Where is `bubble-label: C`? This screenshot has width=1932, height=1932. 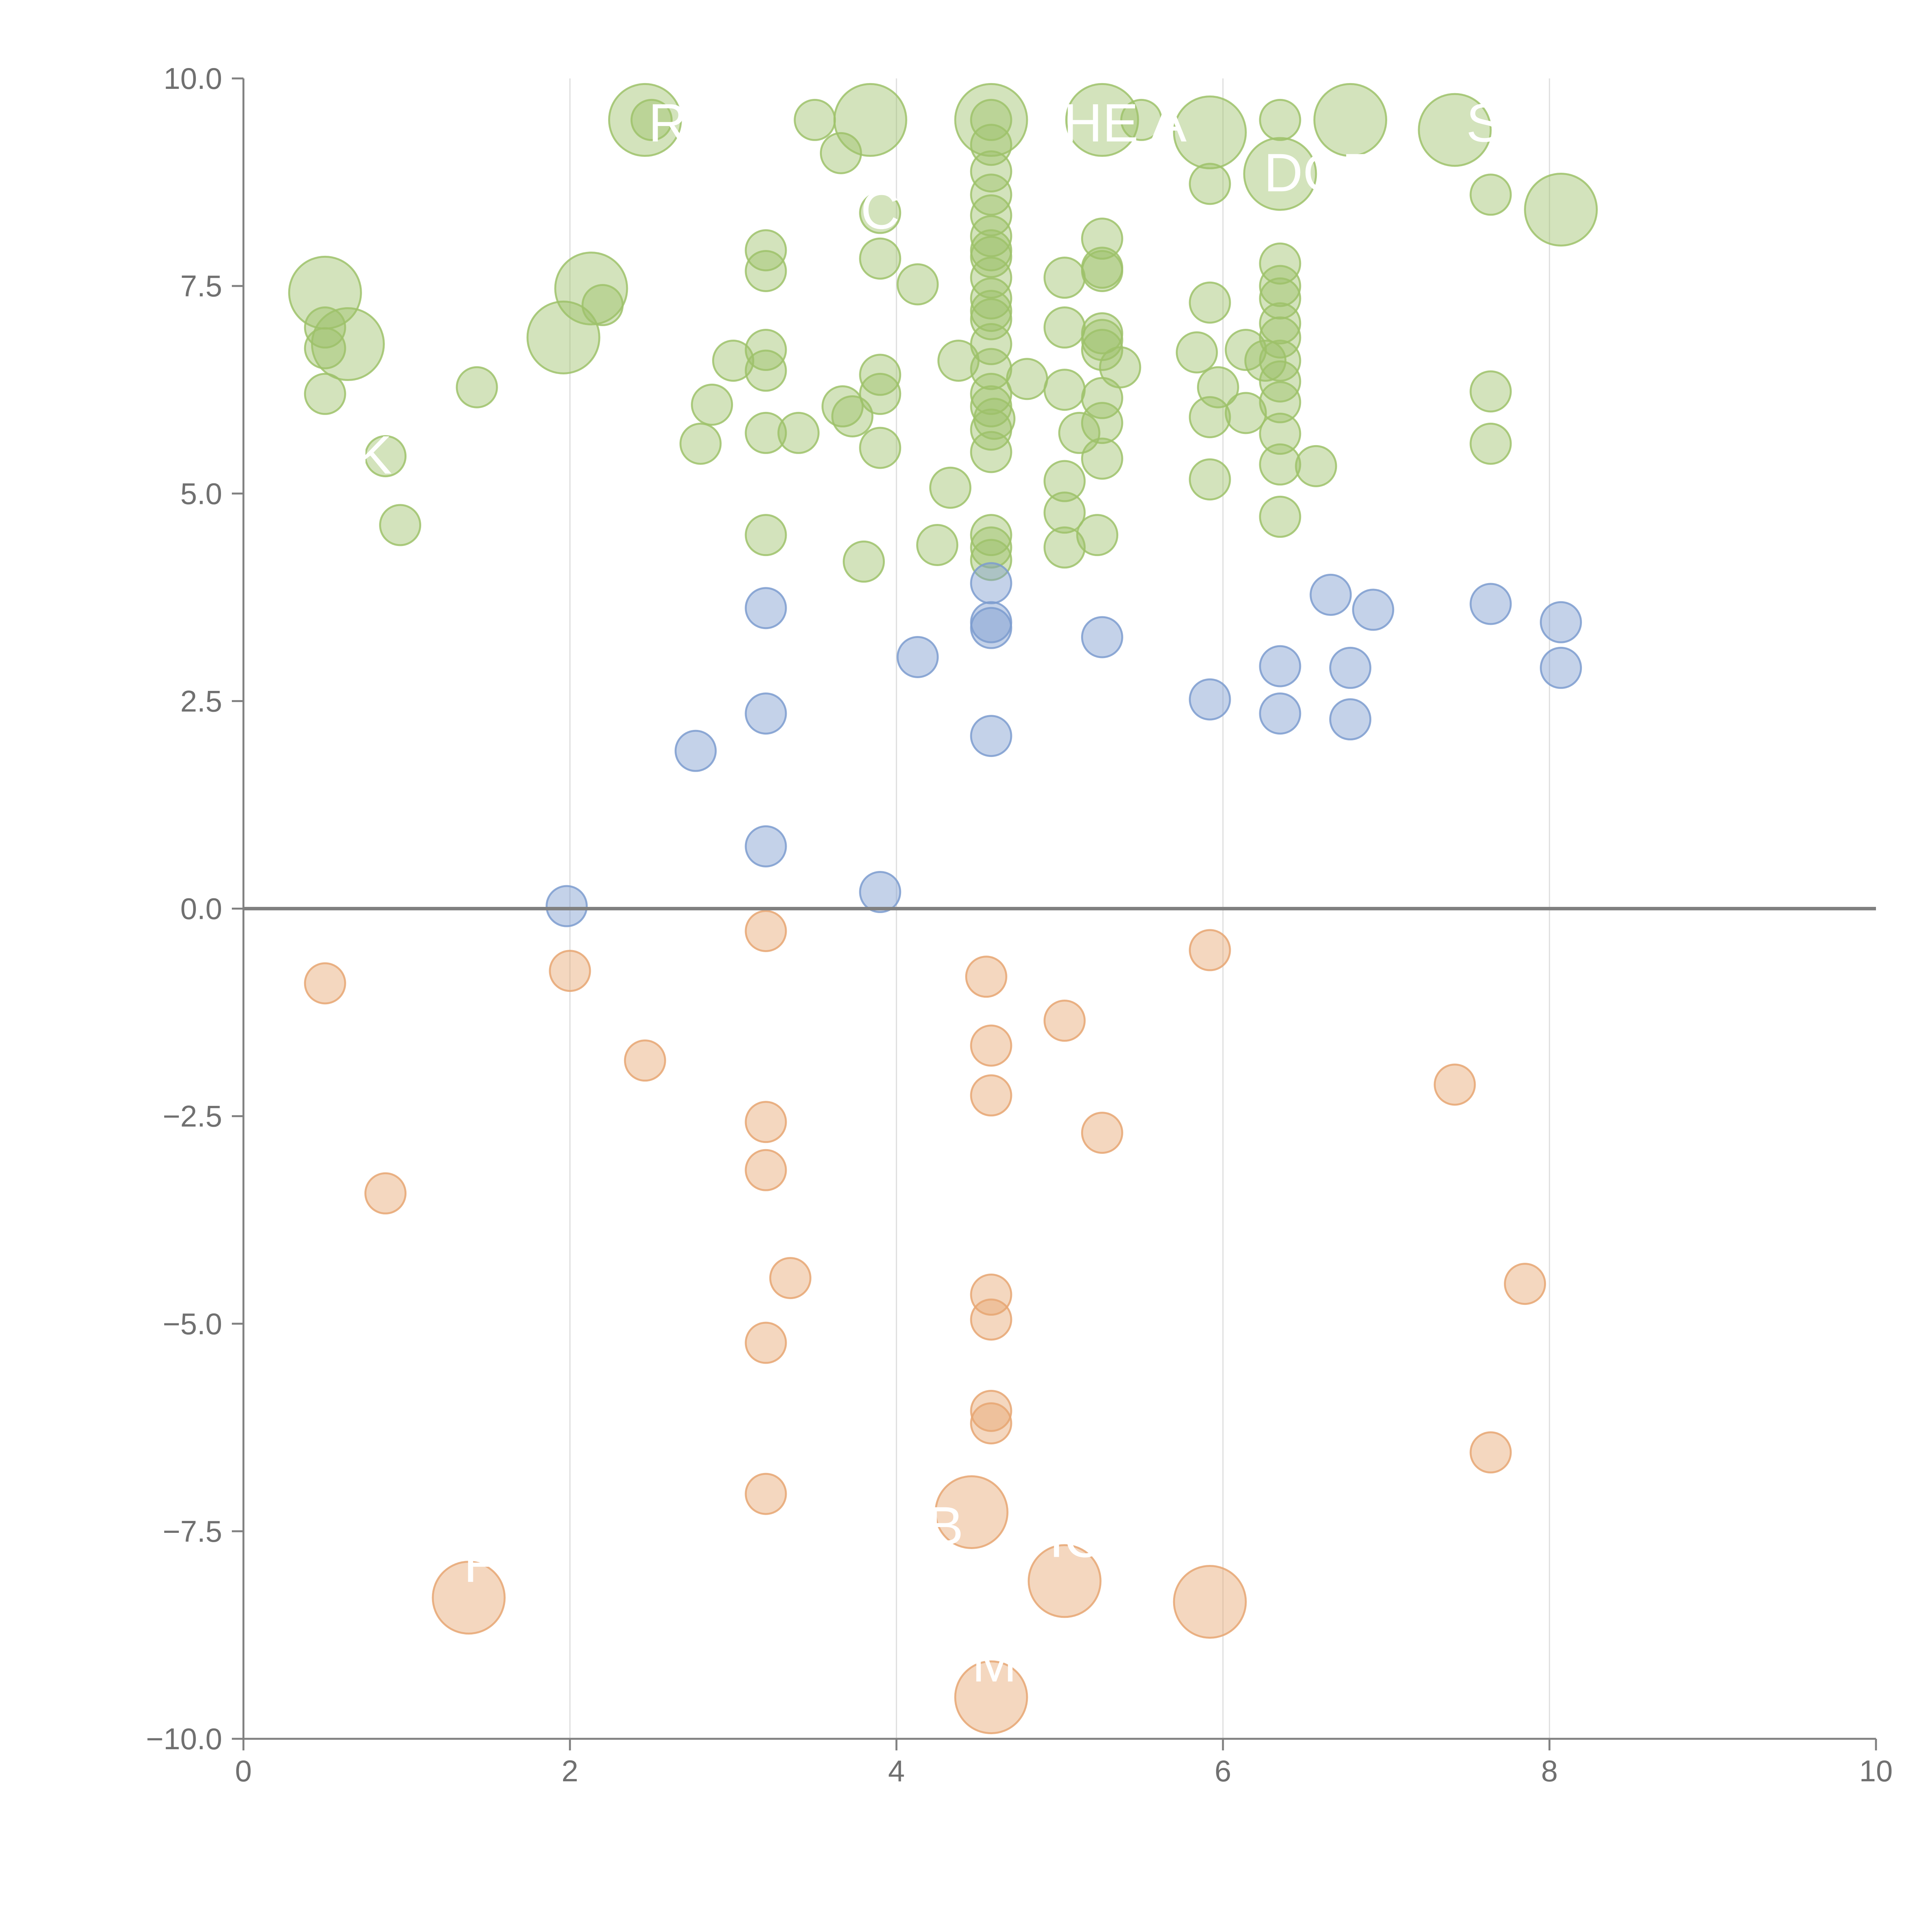 bubble-label: C is located at coordinates (880, 210).